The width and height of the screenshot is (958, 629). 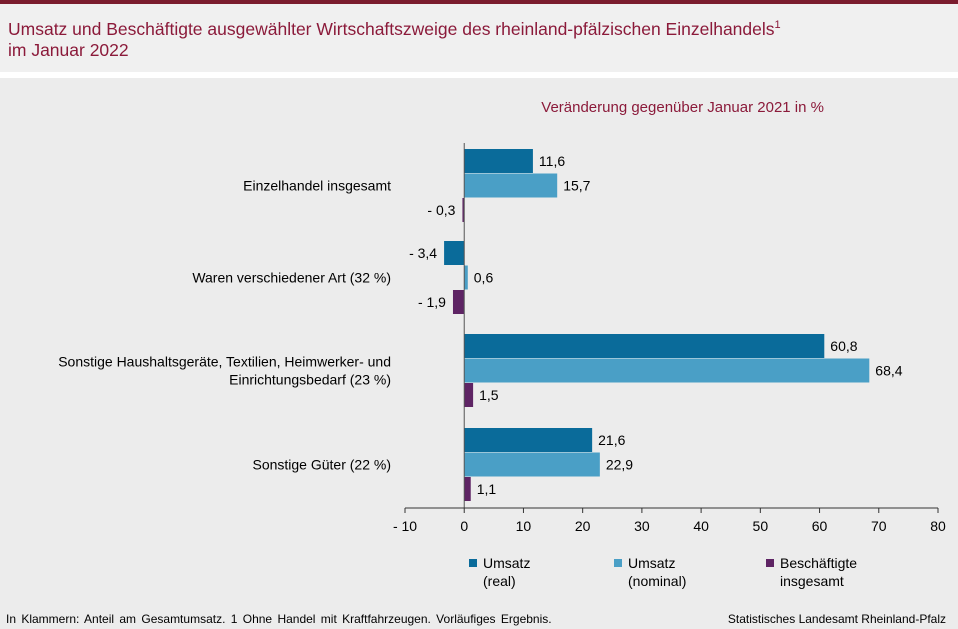 What do you see at coordinates (321, 465) in the screenshot?
I see `category-label: Sonstige Güter (22 %)` at bounding box center [321, 465].